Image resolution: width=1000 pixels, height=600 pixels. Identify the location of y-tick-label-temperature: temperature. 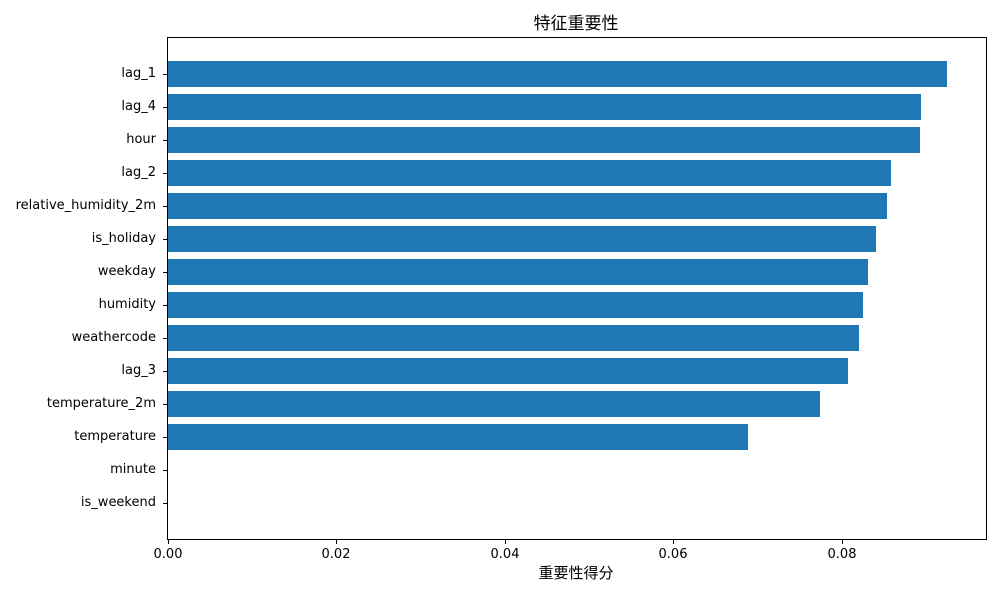
(115, 436).